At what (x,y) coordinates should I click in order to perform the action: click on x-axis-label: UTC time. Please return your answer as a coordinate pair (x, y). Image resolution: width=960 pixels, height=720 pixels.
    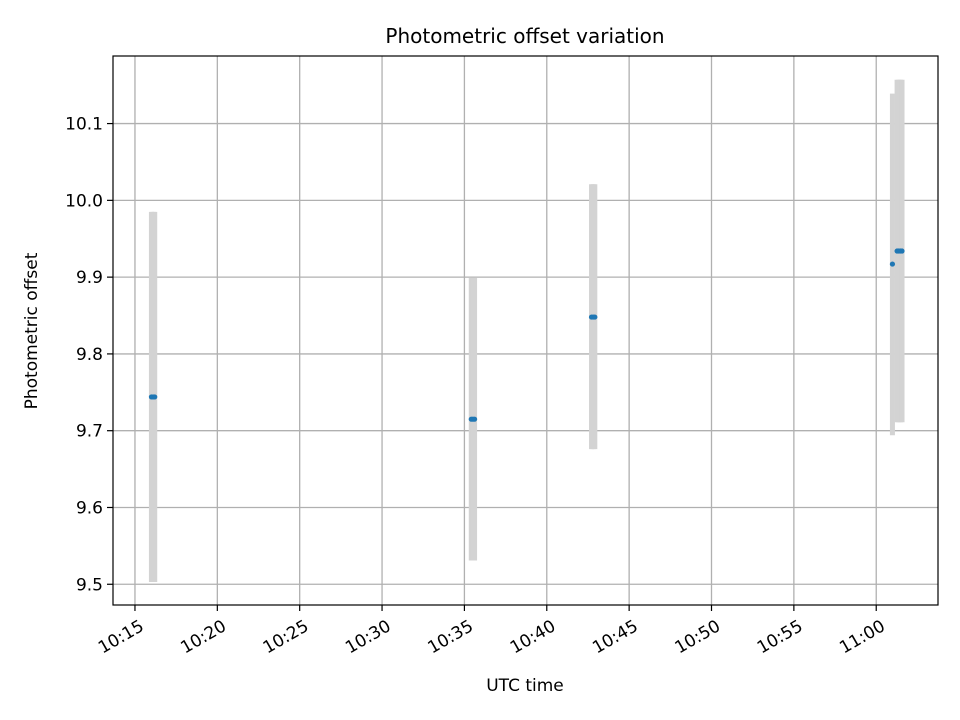
    Looking at the image, I should click on (525, 686).